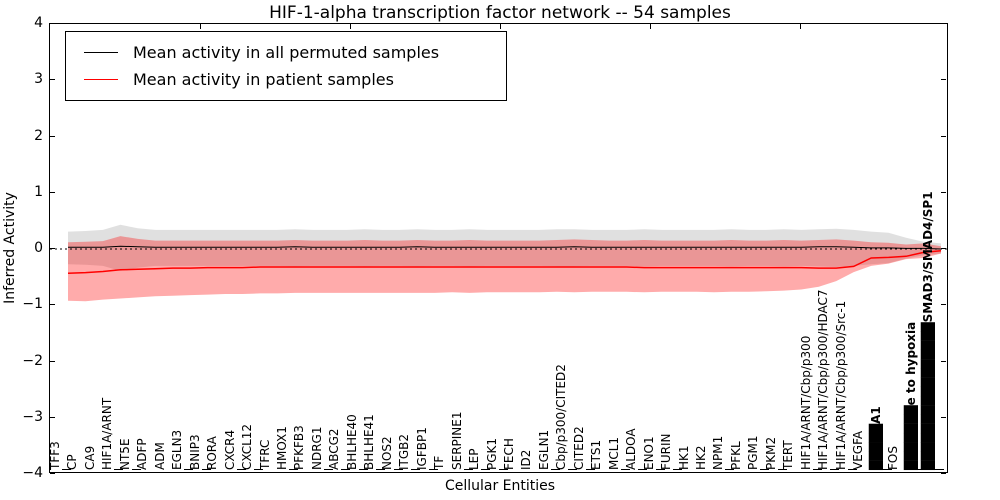 This screenshot has width=1000, height=500. Describe the element at coordinates (55, 455) in the screenshot. I see `x-category-label: TFF3` at that location.